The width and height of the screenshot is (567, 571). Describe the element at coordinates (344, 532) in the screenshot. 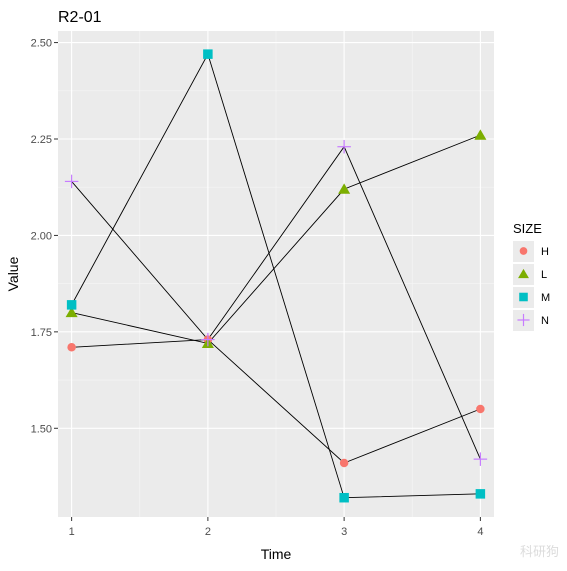

I see `x-tick-label: 3` at that location.